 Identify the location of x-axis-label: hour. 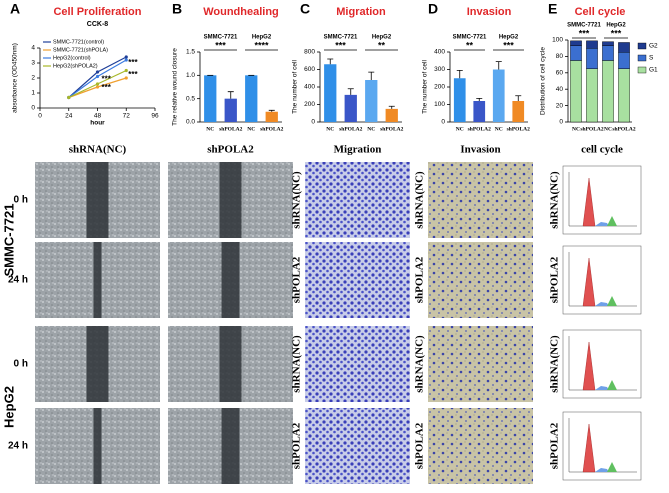
(97, 123).